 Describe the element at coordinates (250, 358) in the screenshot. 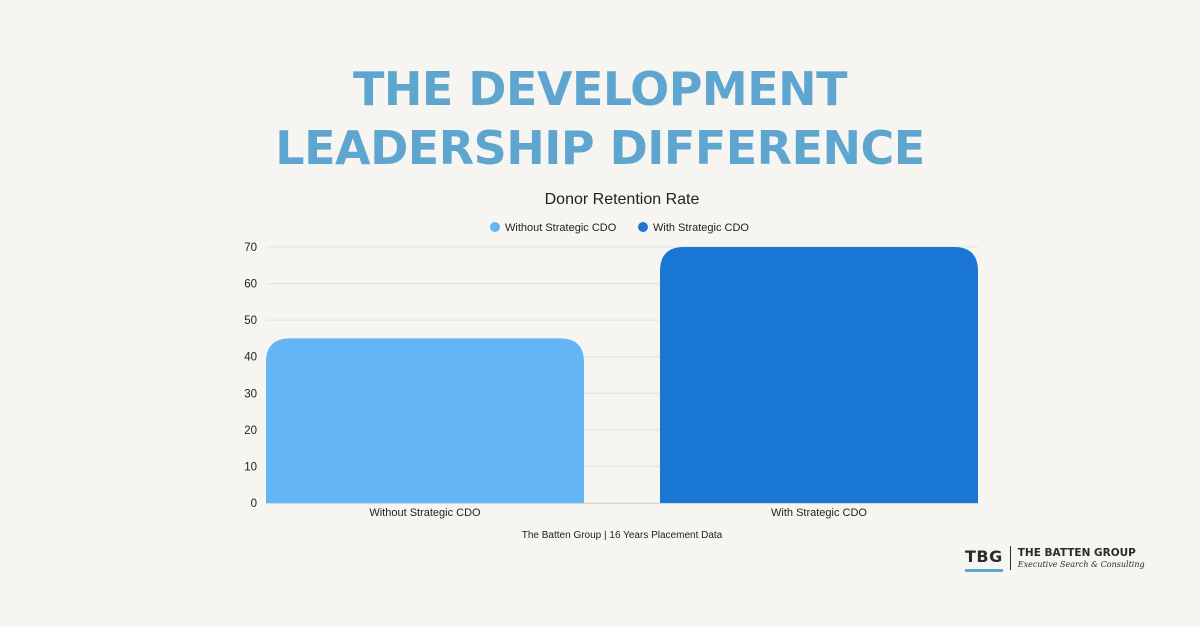

I see `y-tick-label: 40` at that location.